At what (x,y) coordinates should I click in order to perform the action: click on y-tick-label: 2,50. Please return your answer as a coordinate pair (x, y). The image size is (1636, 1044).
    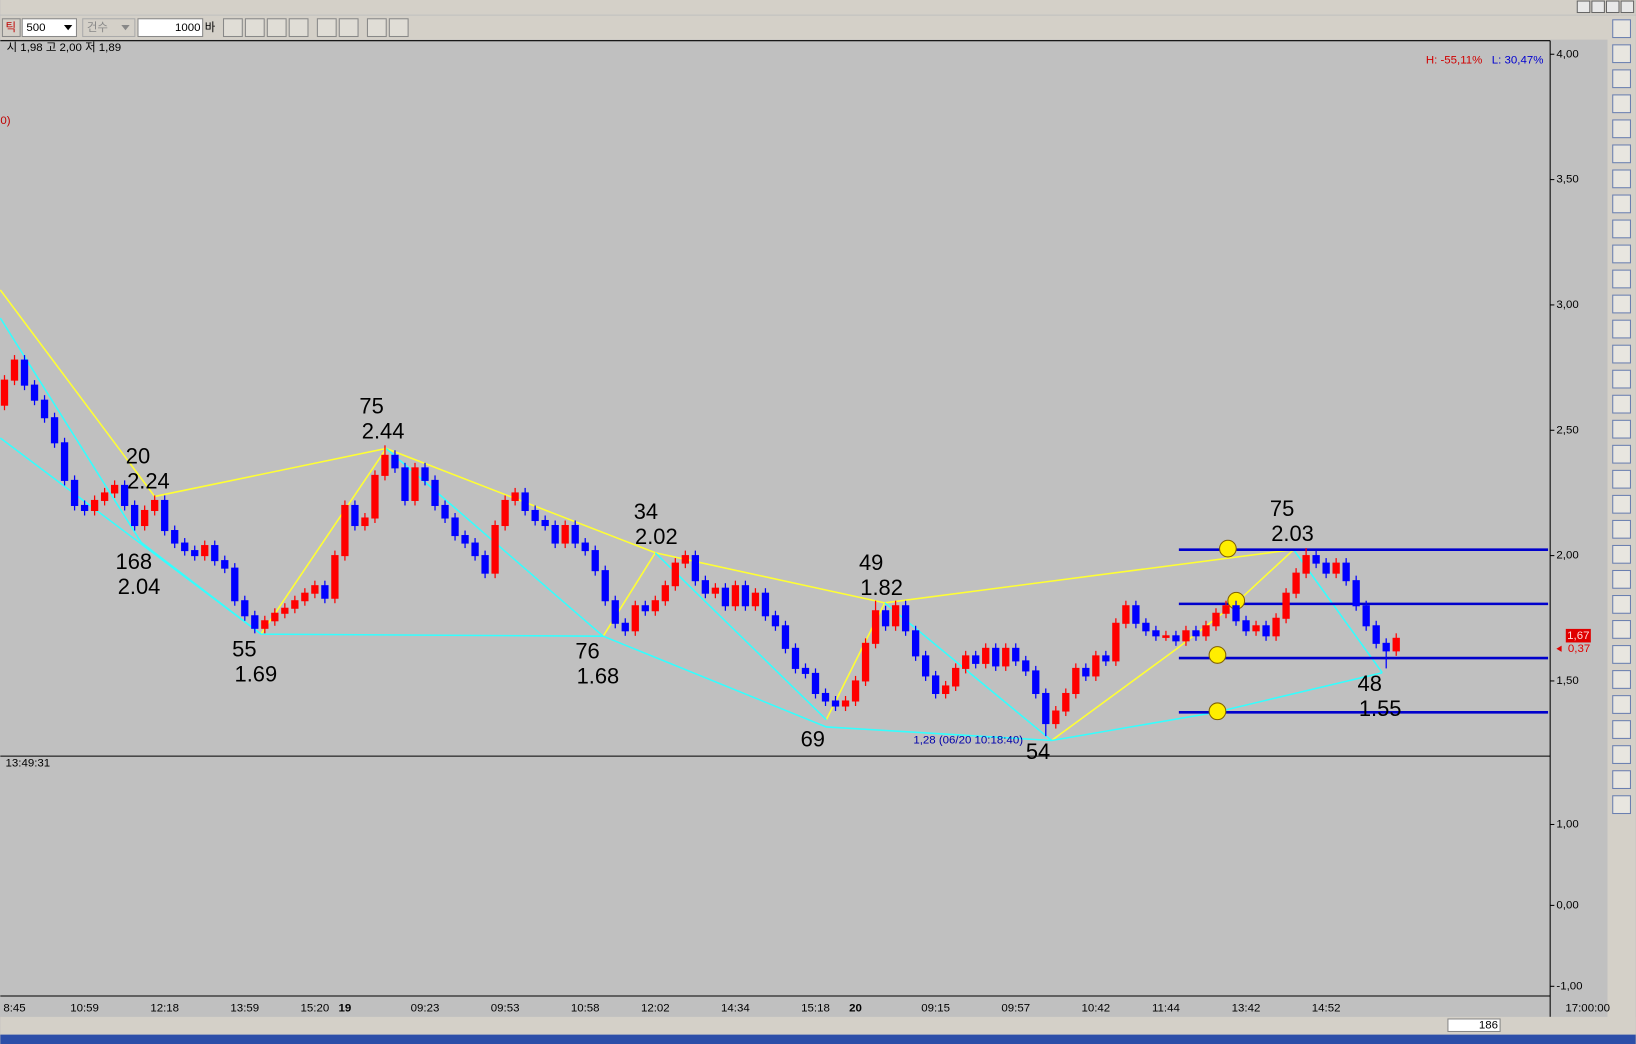
    Looking at the image, I should click on (1567, 430).